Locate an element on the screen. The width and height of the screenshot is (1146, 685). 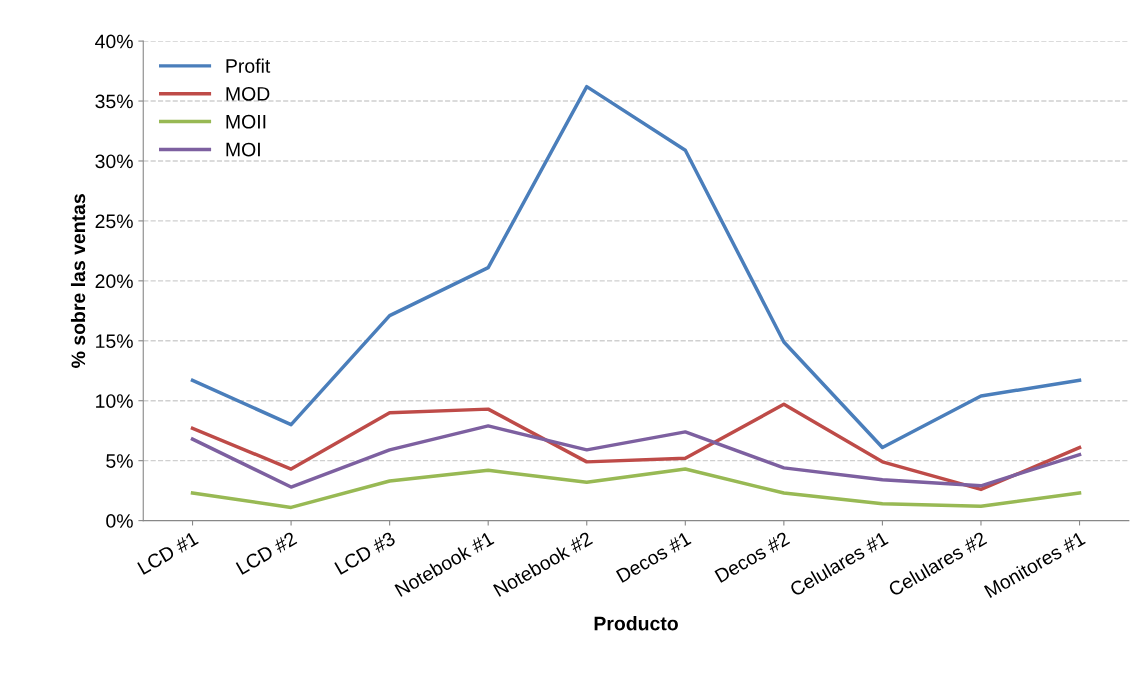
y-tick-label: 5% is located at coordinates (119, 461).